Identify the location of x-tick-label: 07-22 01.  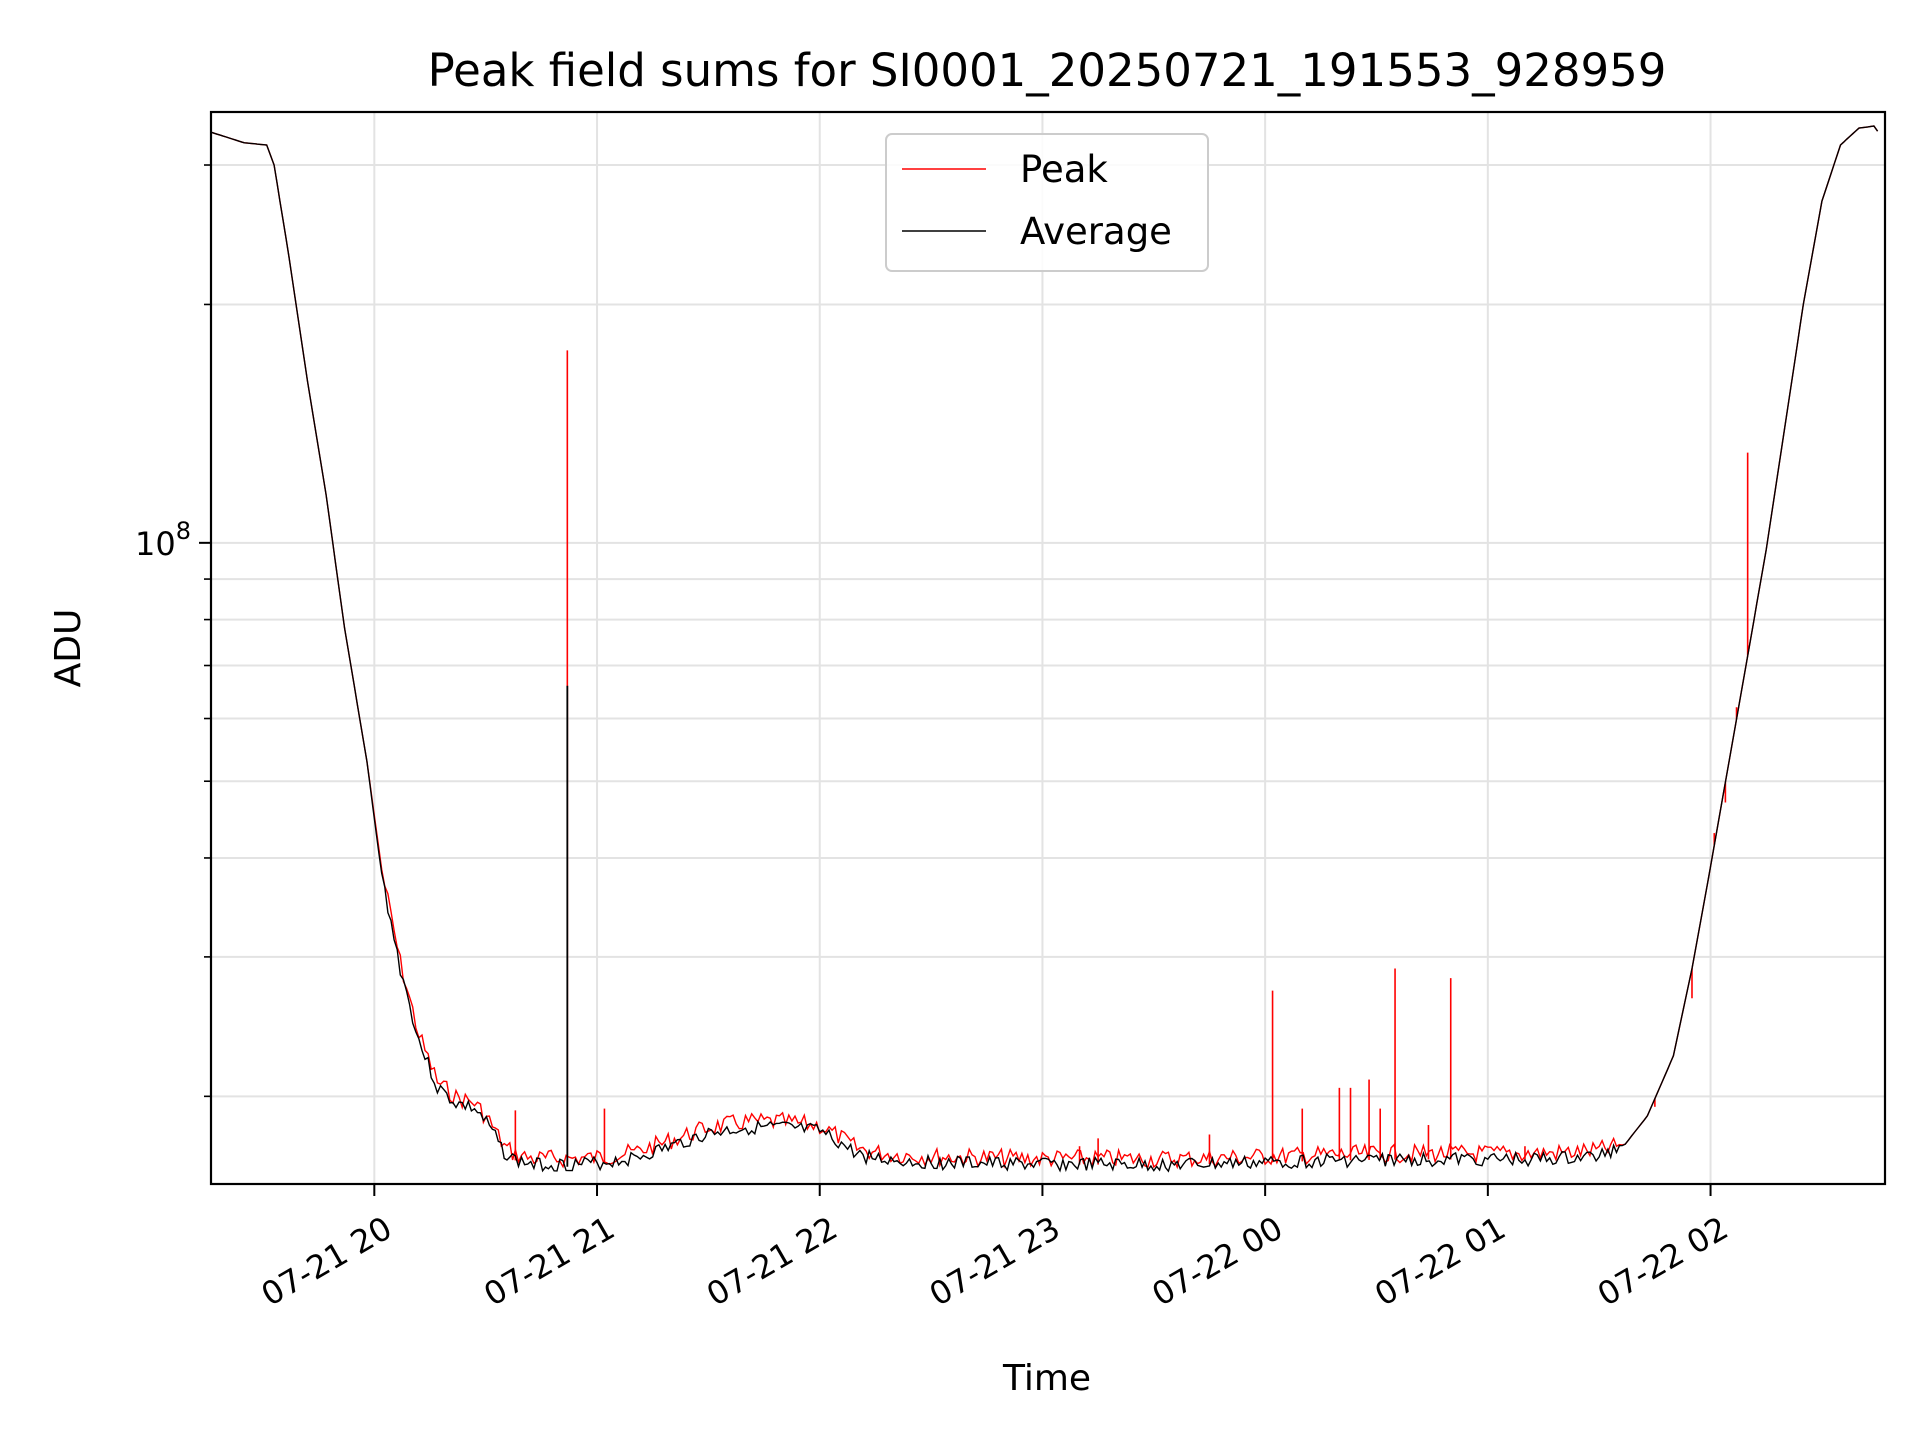
(1440, 1261).